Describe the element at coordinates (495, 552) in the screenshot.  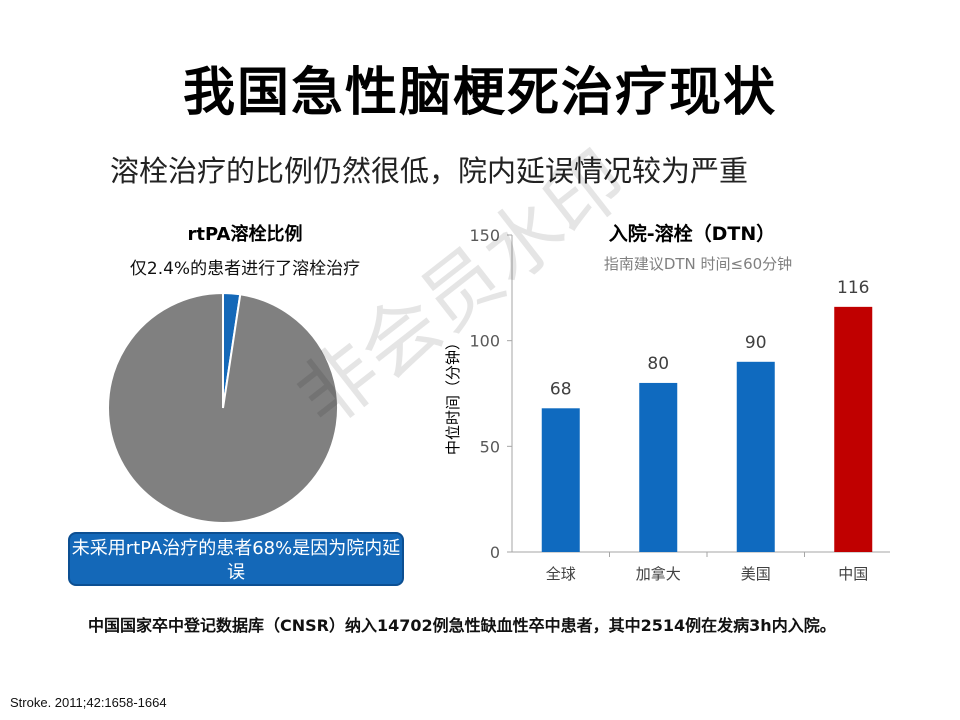
I see `y-tick-label: 0` at that location.